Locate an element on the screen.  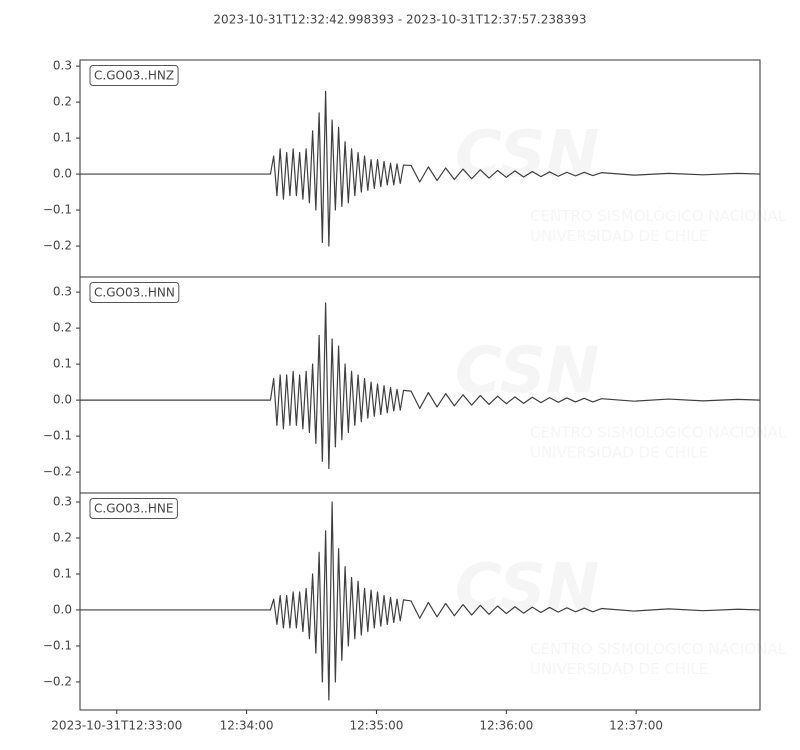
trace-label: C.GO03..HNN is located at coordinates (134, 293).